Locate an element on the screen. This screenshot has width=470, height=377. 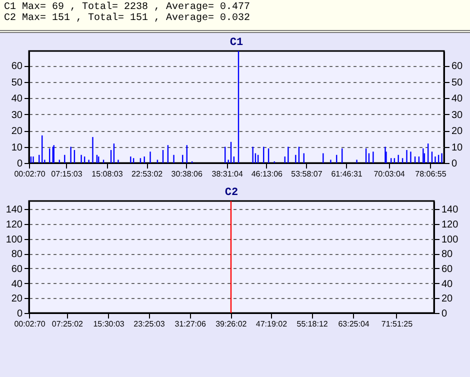
y2-tick-label: 10 is located at coordinates (458, 148).